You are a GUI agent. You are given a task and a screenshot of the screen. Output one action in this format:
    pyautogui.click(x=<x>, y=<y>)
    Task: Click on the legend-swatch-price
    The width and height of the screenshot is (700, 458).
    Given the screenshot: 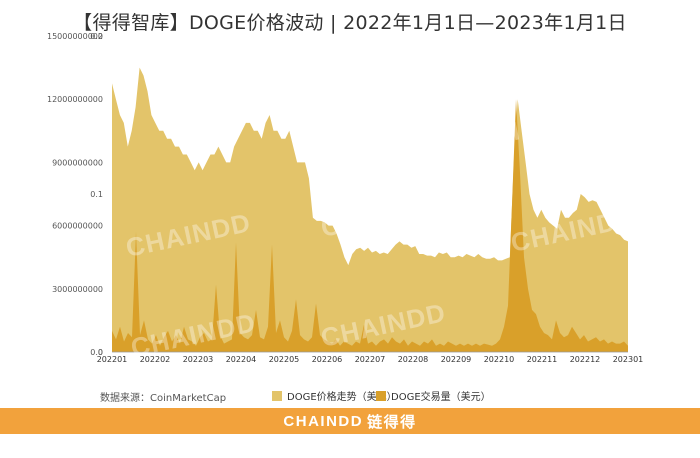 What is the action you would take?
    pyautogui.click(x=277, y=395)
    